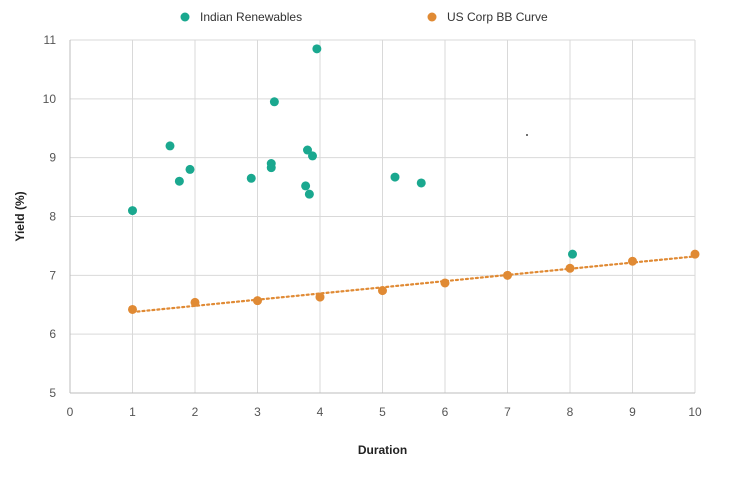 The height and width of the screenshot is (480, 737). I want to click on y-axis-title: Yield (%), so click(20, 216).